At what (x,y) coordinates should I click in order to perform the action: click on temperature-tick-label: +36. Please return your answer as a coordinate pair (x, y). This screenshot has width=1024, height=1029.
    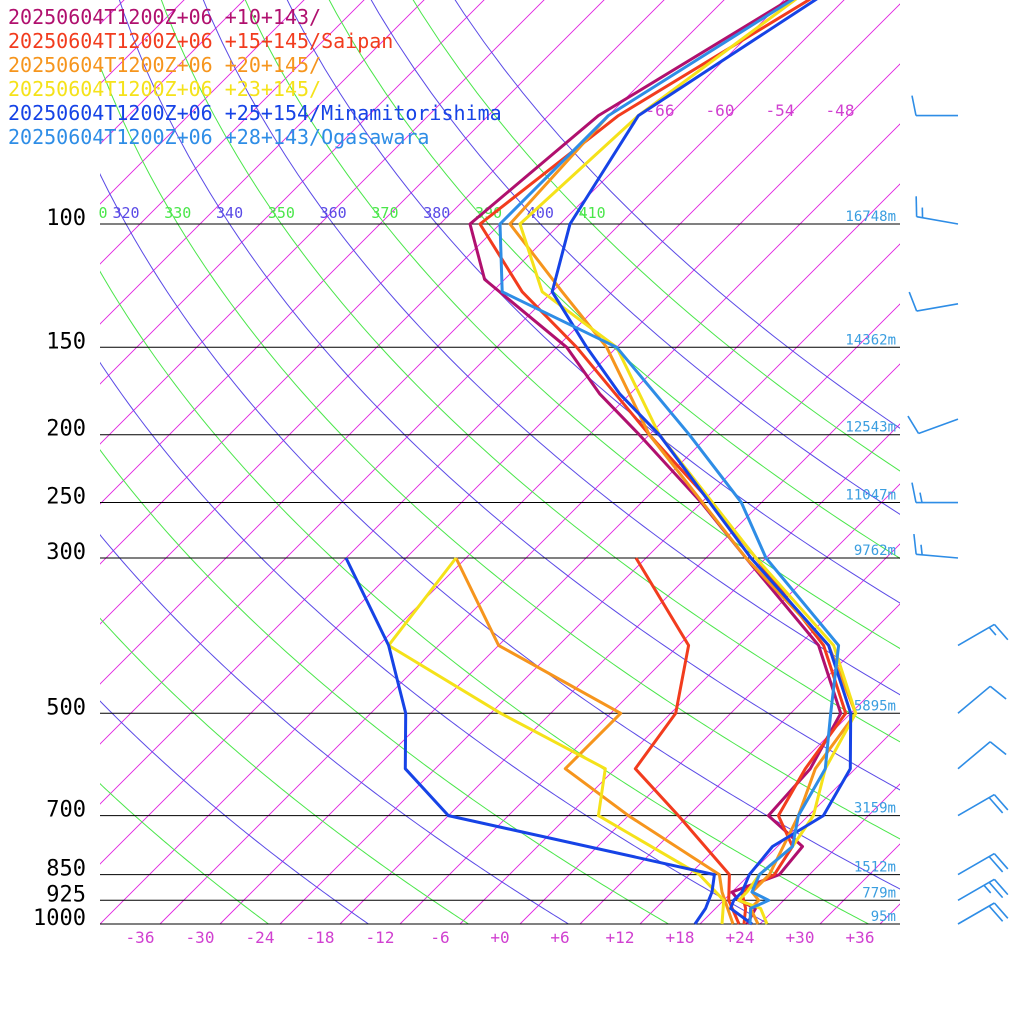
    Looking at the image, I should click on (860, 937).